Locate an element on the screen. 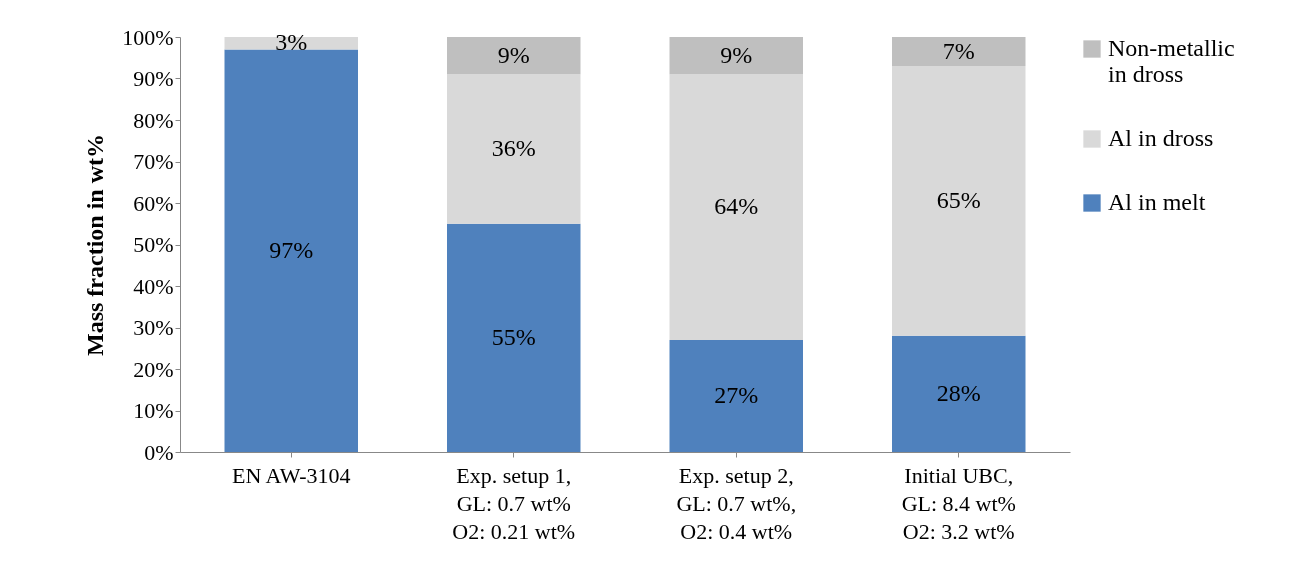  data-label: 55% is located at coordinates (513, 336).